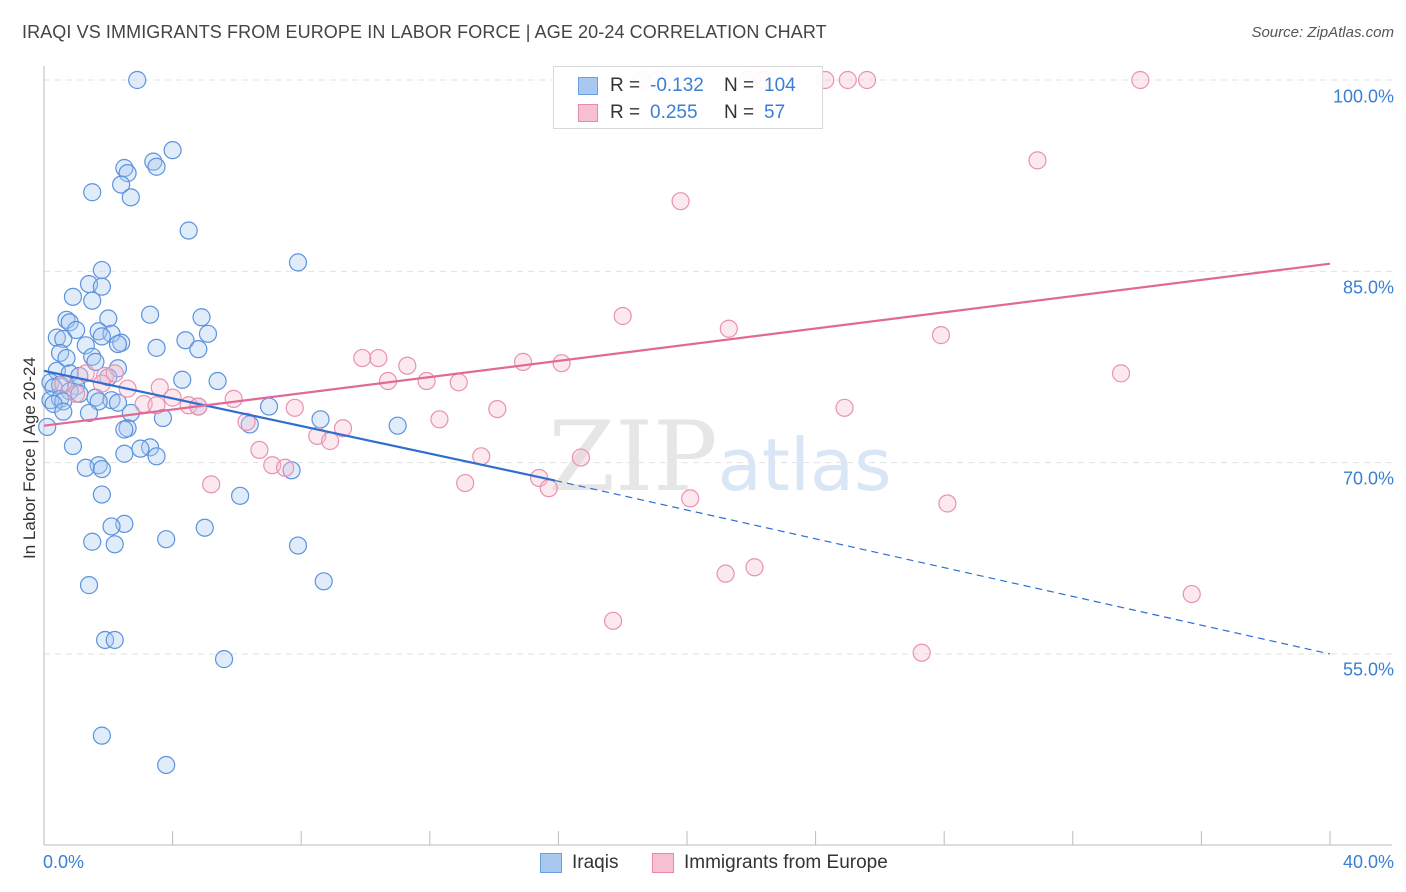 Image resolution: width=1406 pixels, height=892 pixels. What do you see at coordinates (780, 85) in the screenshot?
I see `legend-n-value: 104` at bounding box center [780, 85].